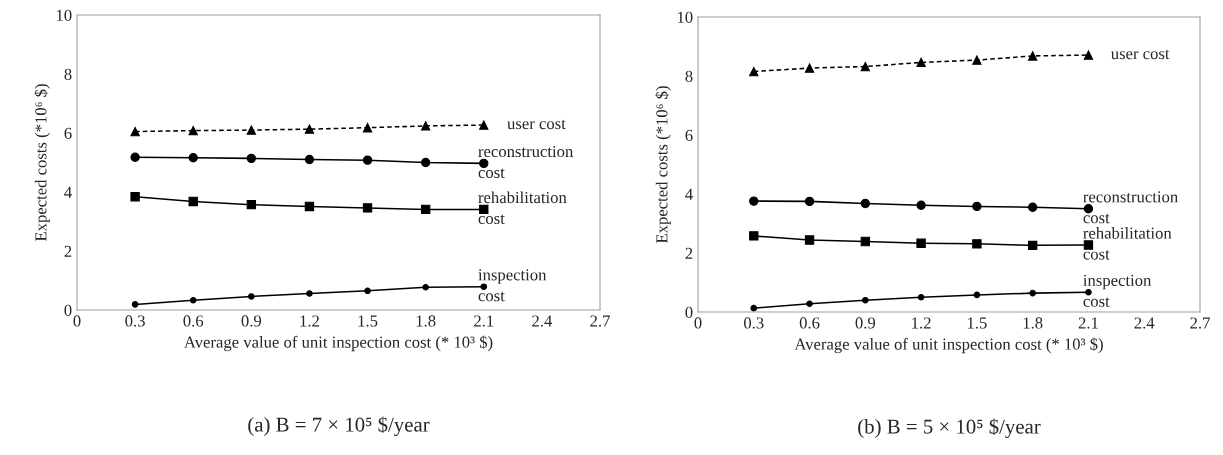 Image resolution: width=1223 pixels, height=455 pixels. Describe the element at coordinates (1130, 207) in the screenshot. I see `series-label: reconstruction cost` at that location.